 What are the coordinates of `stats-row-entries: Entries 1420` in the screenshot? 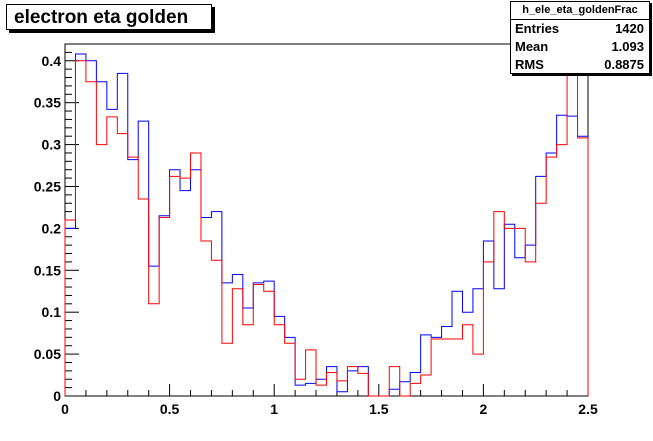 It's located at (580, 29).